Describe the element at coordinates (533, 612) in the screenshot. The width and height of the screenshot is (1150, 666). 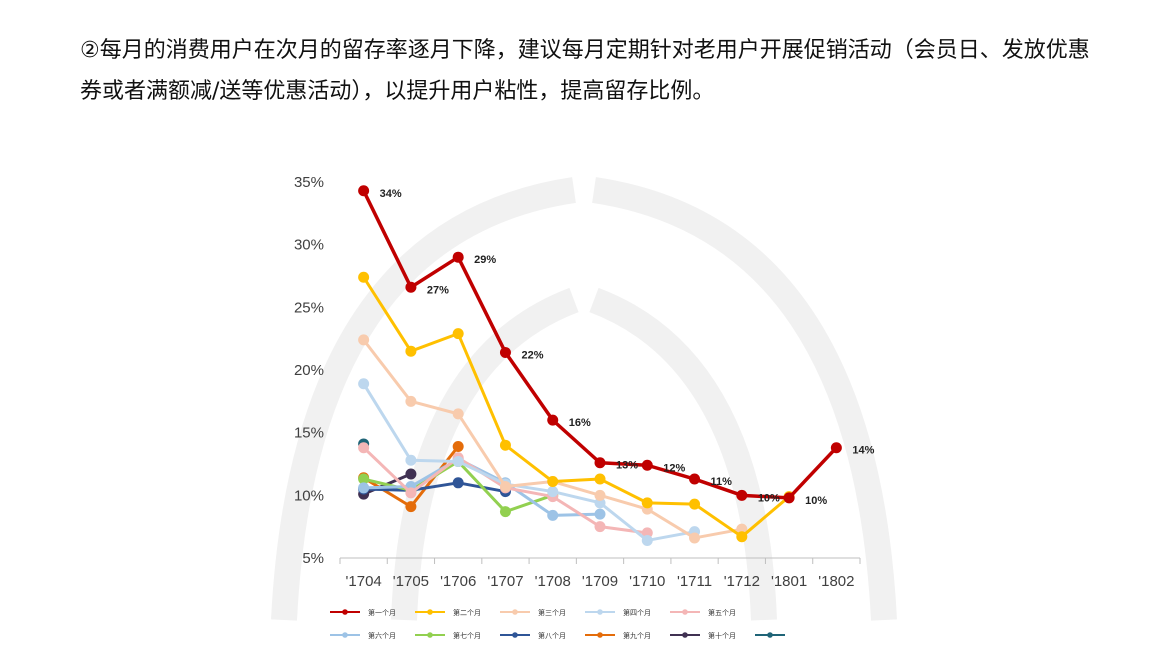
I see `legend-item: 第三个月` at that location.